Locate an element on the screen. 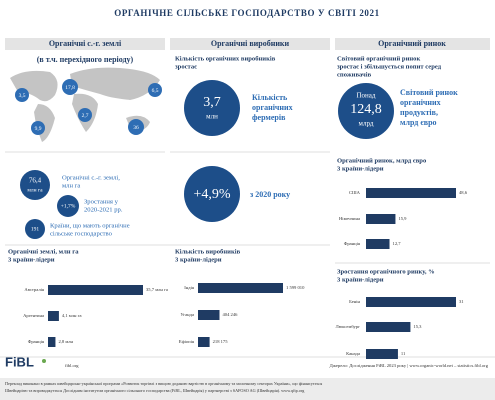  stat-value: 124,8 is located at coordinates (366, 109).